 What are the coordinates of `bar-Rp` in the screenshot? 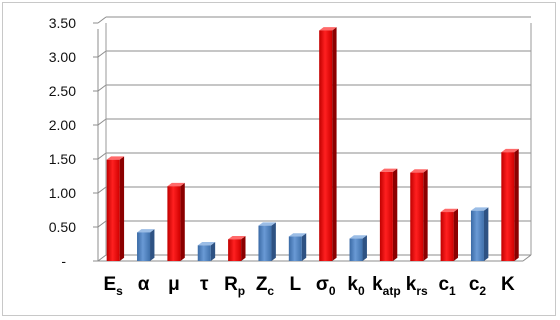 It's located at (237, 248).